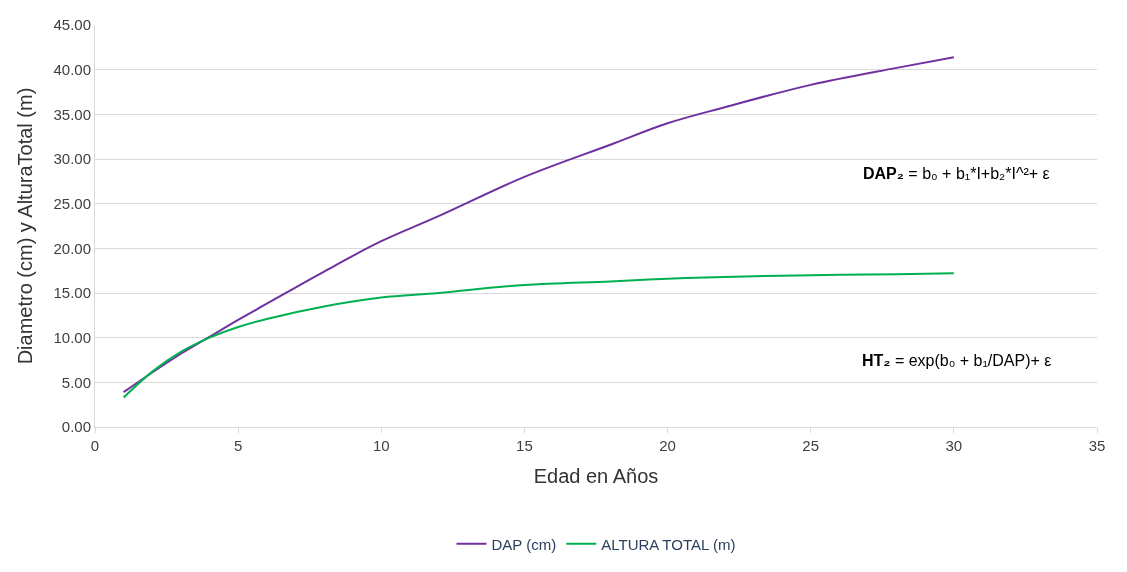 The width and height of the screenshot is (1127, 572). What do you see at coordinates (72, 114) in the screenshot?
I see `y-tick-label: 35.00` at bounding box center [72, 114].